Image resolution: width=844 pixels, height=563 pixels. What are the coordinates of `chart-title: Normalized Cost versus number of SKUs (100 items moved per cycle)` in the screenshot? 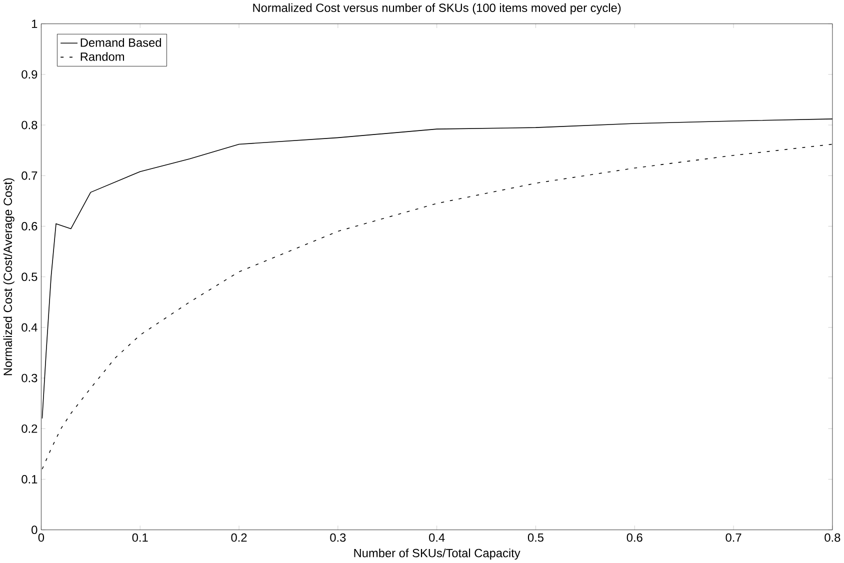 It's located at (437, 8).